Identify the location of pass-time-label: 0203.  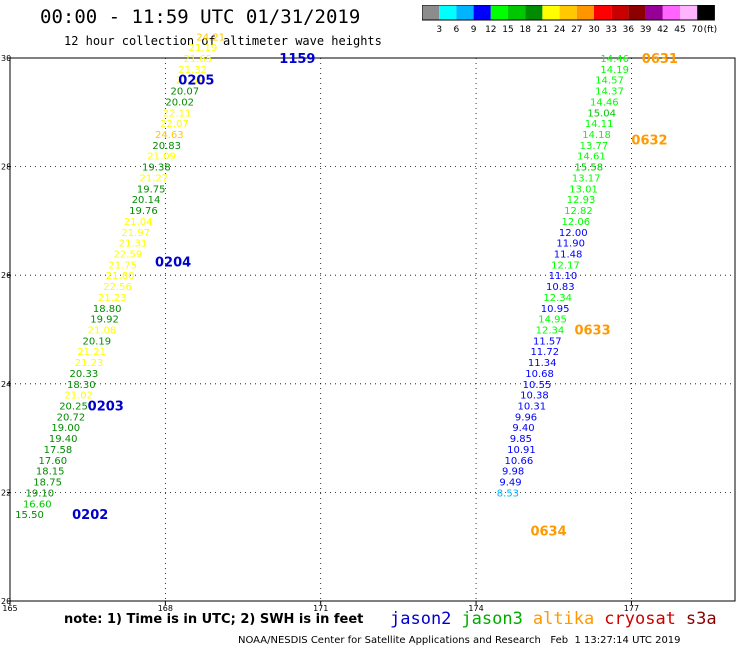
(106, 407).